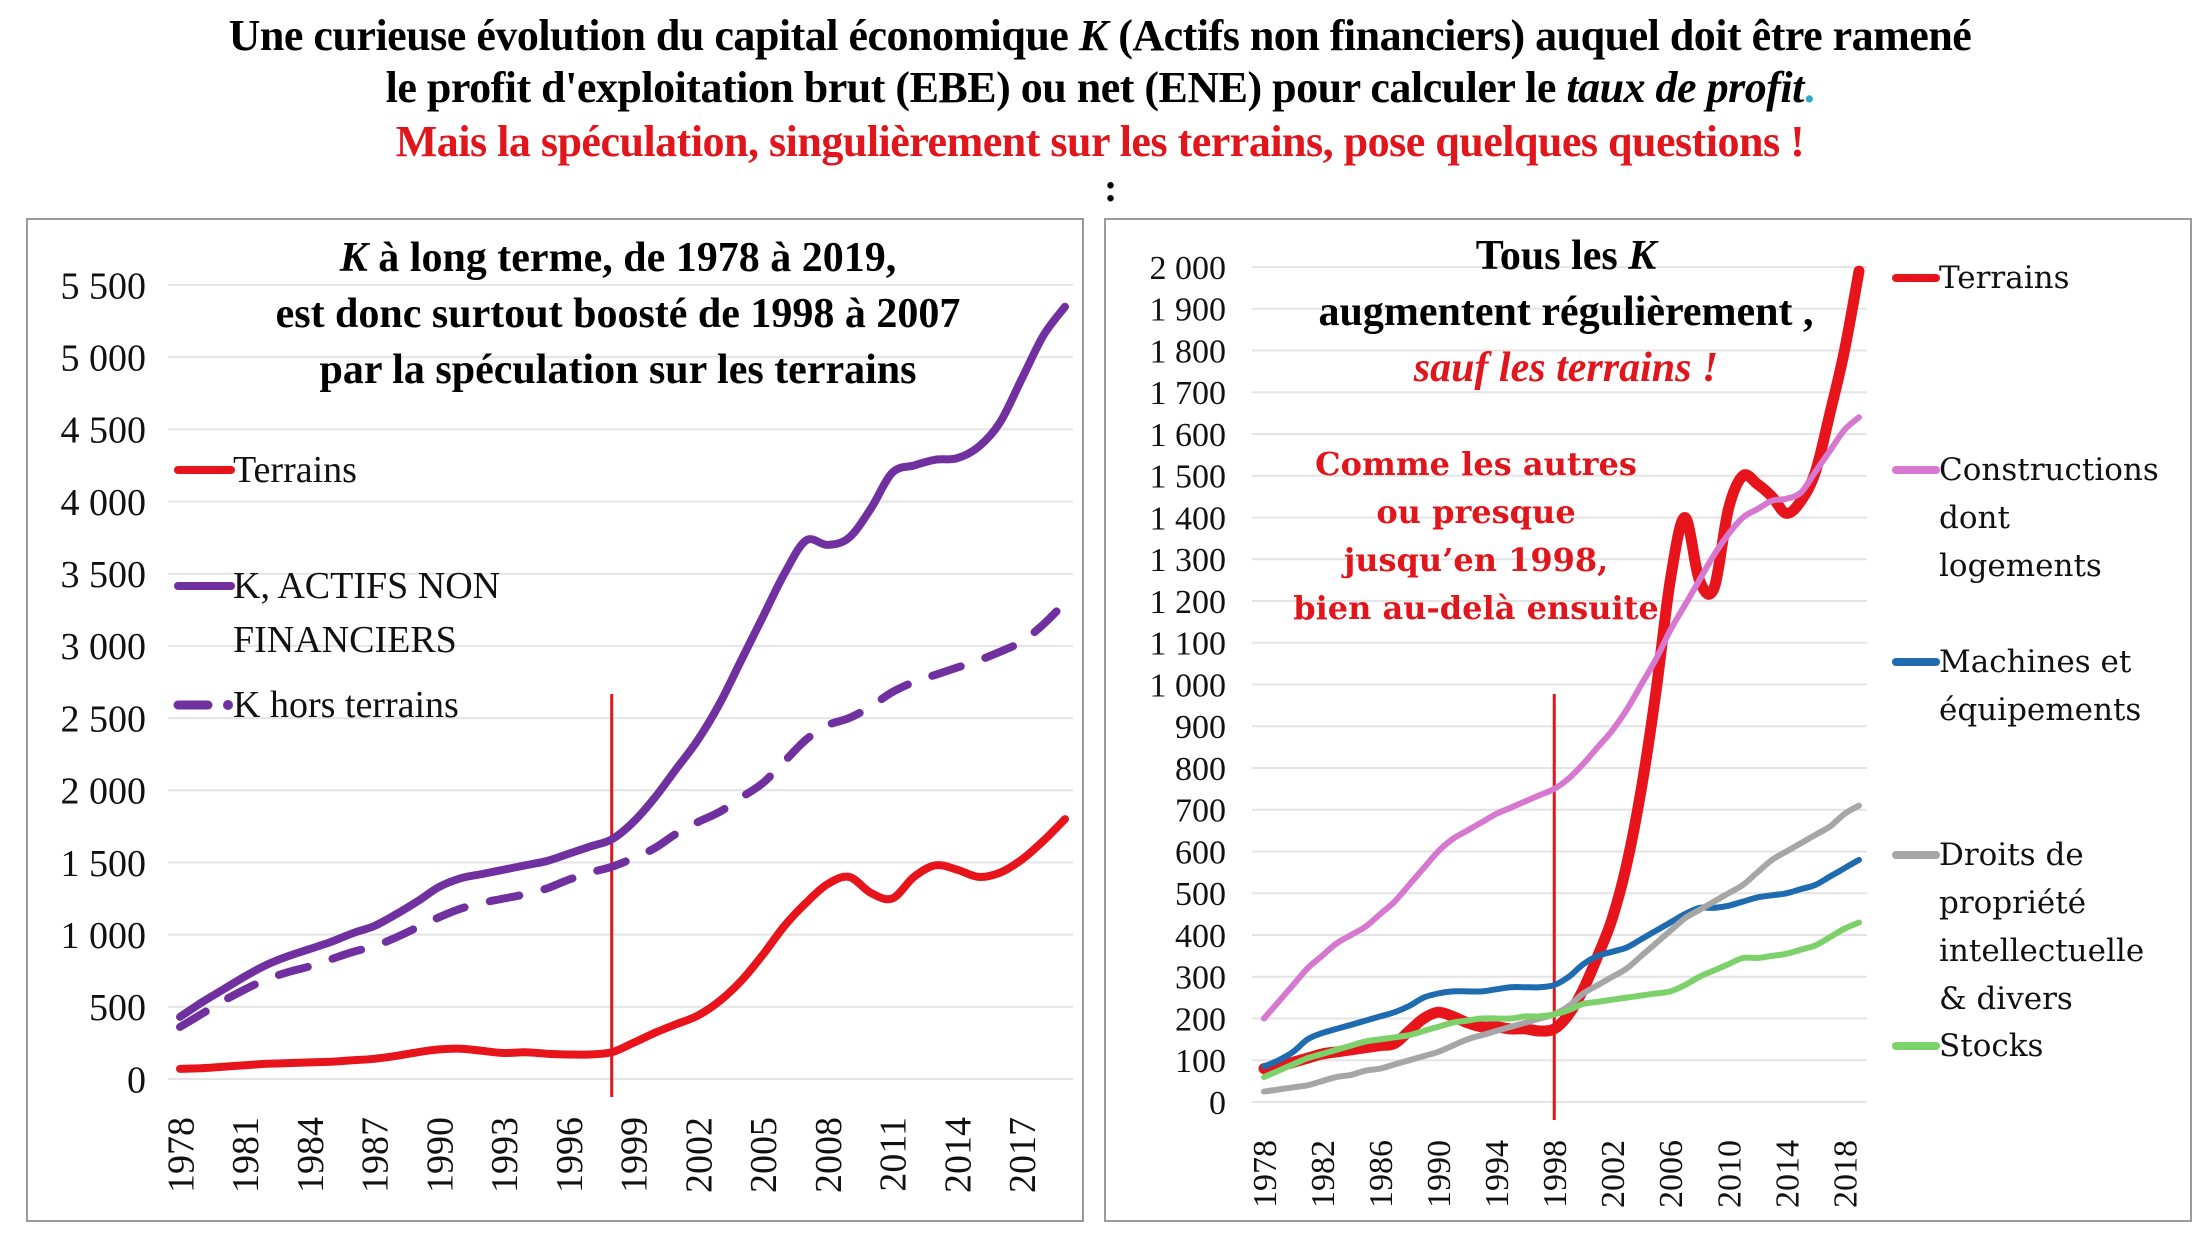 This screenshot has height=1236, width=2200. I want to click on y-tick-label: 100, so click(1200, 1061).